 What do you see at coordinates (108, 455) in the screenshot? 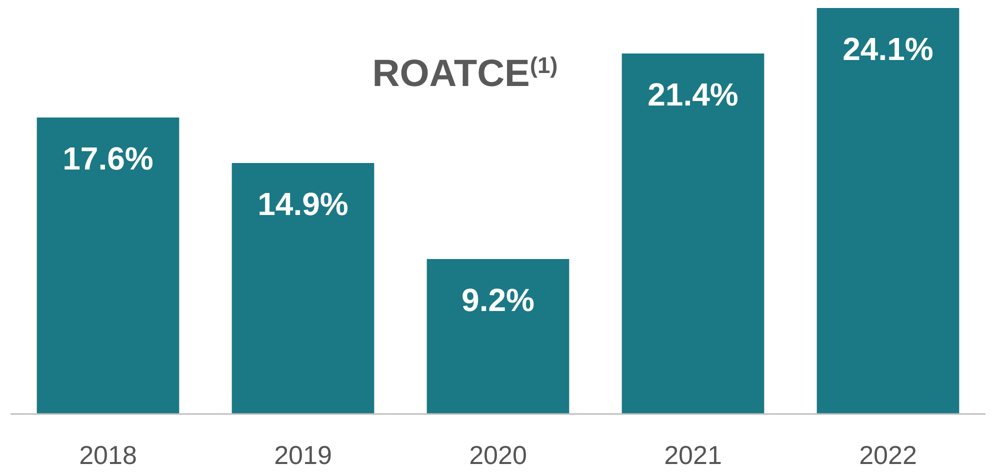
I see `x-tick-label: 2018` at bounding box center [108, 455].